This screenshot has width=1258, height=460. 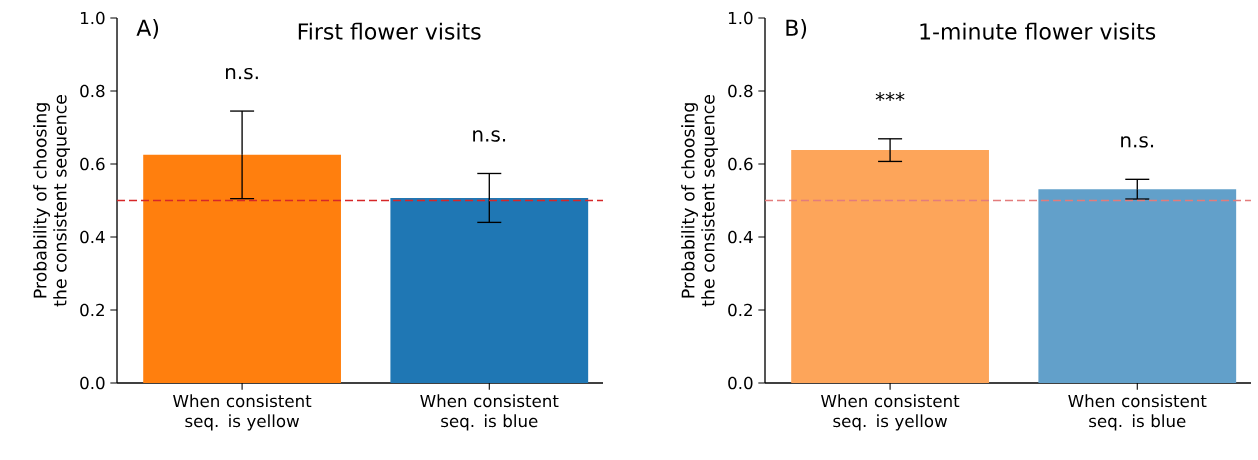 What do you see at coordinates (1038, 31) in the screenshot?
I see `chart-title: 1-minute flower visits` at bounding box center [1038, 31].